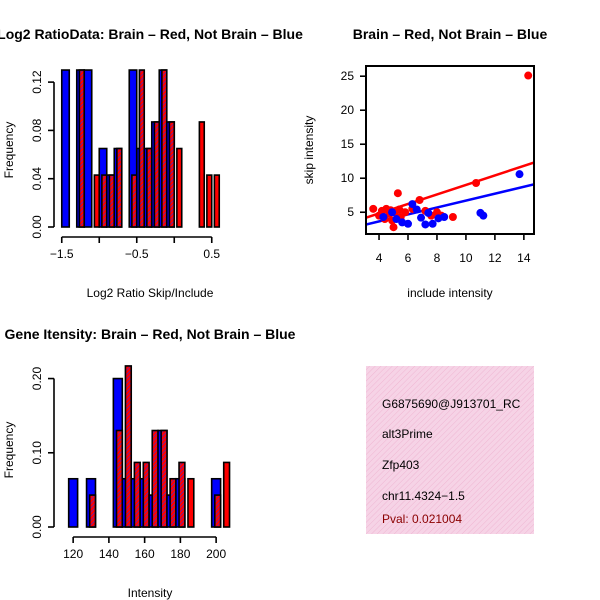  Describe the element at coordinates (149, 446) in the screenshot. I see `intensity-bars` at that location.